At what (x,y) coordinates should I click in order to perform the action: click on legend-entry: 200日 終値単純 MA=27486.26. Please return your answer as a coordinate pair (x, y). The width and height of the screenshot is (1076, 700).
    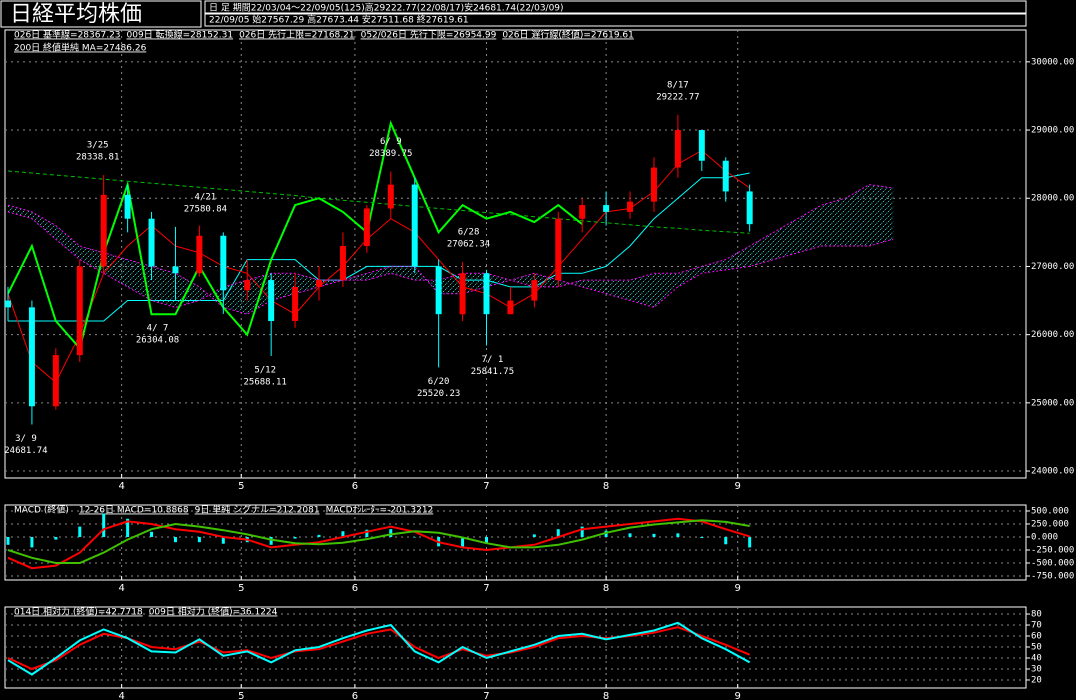
    Looking at the image, I should click on (80, 48).